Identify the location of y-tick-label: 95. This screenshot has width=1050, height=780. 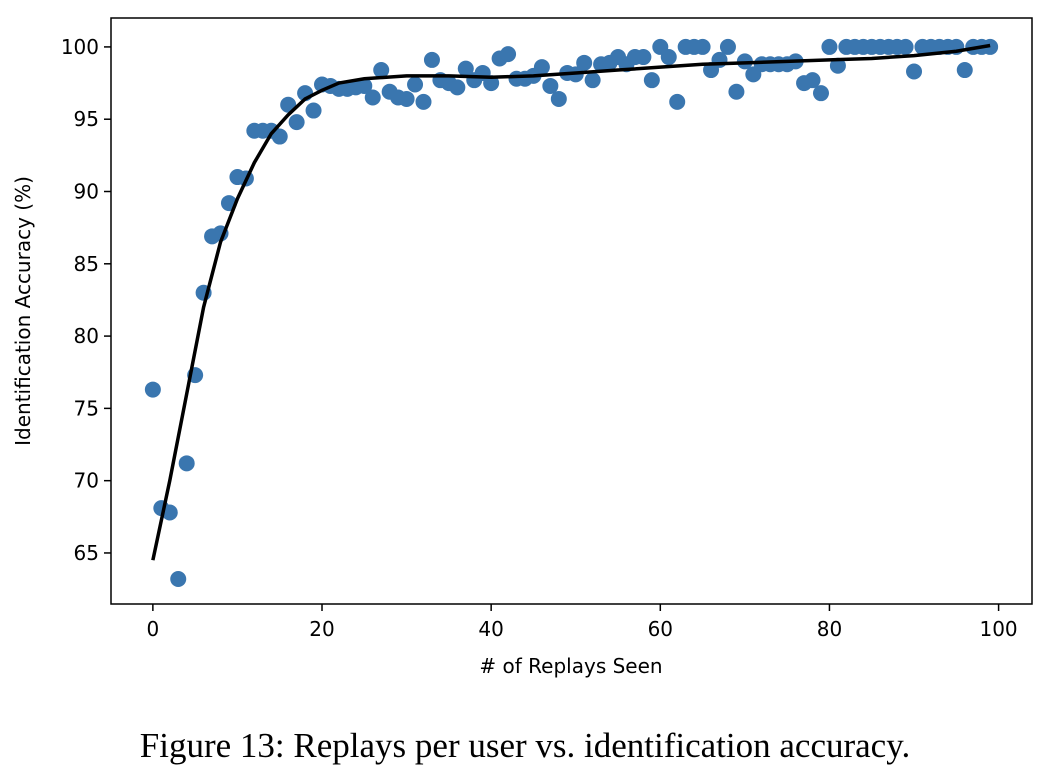
(86, 119).